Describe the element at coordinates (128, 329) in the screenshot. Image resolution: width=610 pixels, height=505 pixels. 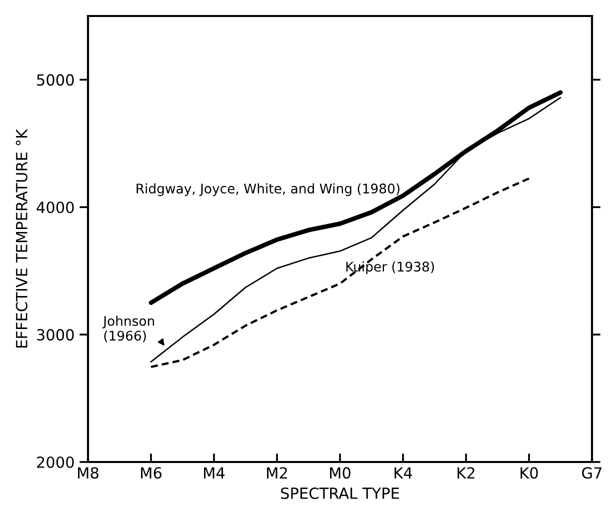
I see `series-label: Johnson (1966)` at that location.